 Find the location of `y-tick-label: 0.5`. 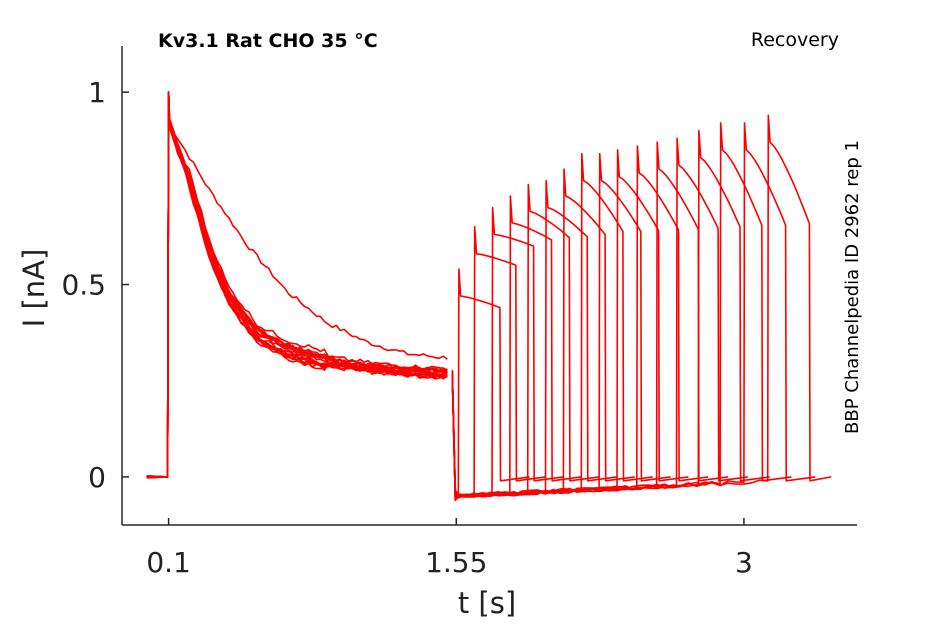

y-tick-label: 0.5 is located at coordinates (83, 285).